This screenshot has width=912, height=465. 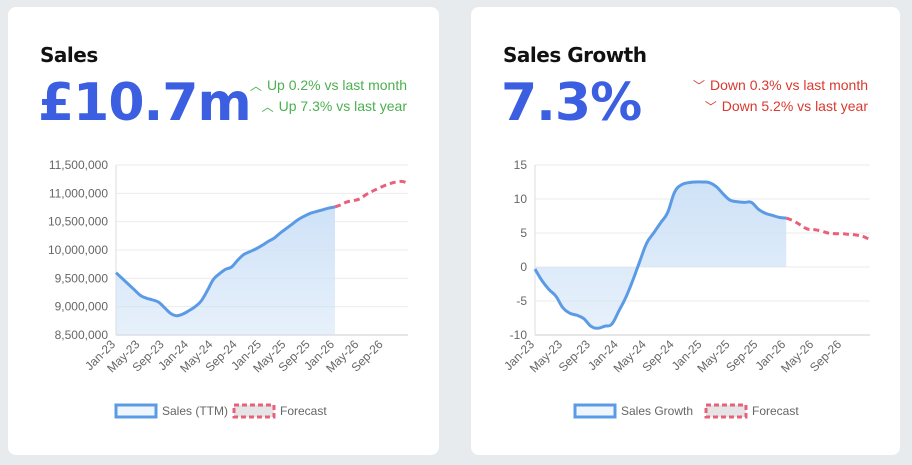 What do you see at coordinates (794, 106) in the screenshot?
I see `delta-text: Down 5.2% vs last year` at bounding box center [794, 106].